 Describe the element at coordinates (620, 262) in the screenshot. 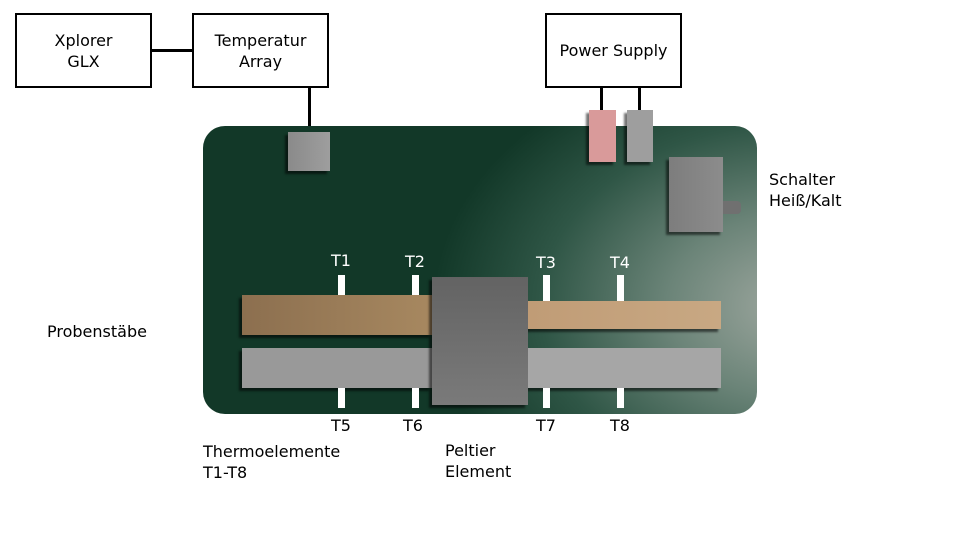

I see `sensor-label-t4: T4` at that location.